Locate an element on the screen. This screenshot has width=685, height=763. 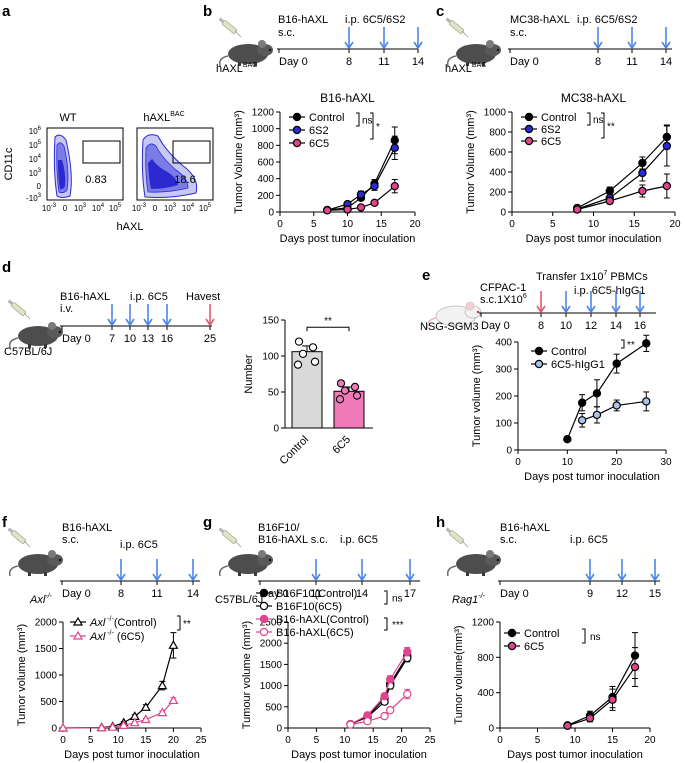
timeline-day: 7 is located at coordinates (112, 339).